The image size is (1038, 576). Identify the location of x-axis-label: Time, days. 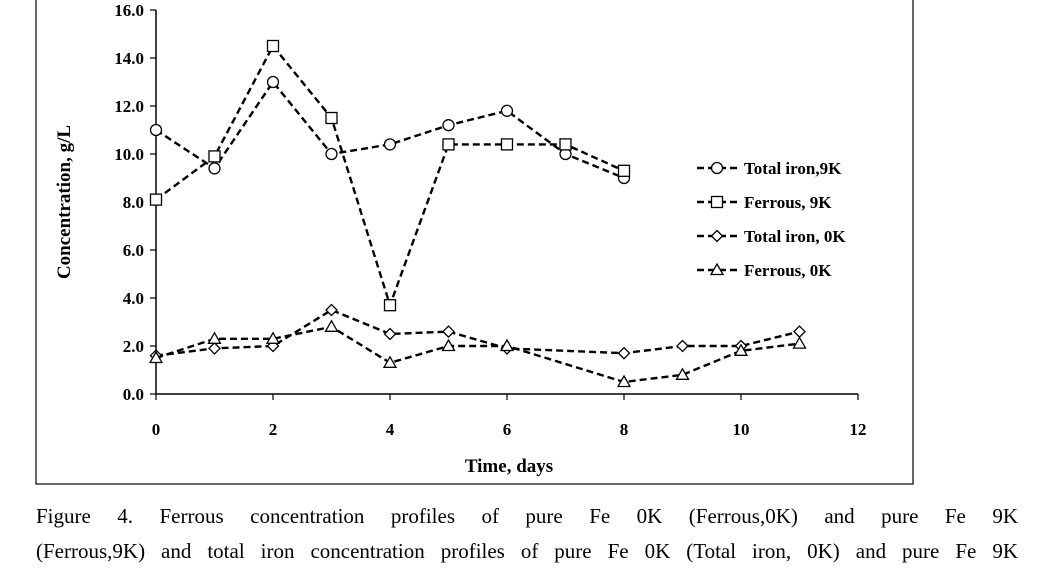
(509, 466).